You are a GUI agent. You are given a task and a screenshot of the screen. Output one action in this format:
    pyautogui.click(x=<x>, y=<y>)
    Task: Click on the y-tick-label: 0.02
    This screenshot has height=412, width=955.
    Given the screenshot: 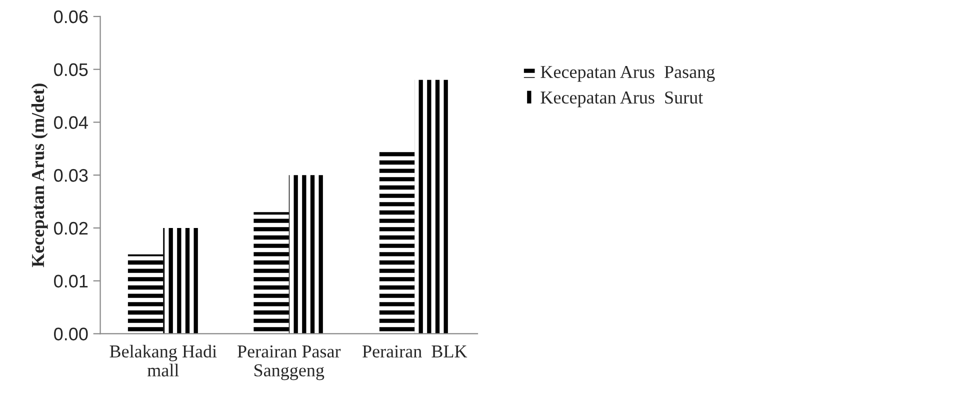 What is the action you would take?
    pyautogui.click(x=71, y=228)
    